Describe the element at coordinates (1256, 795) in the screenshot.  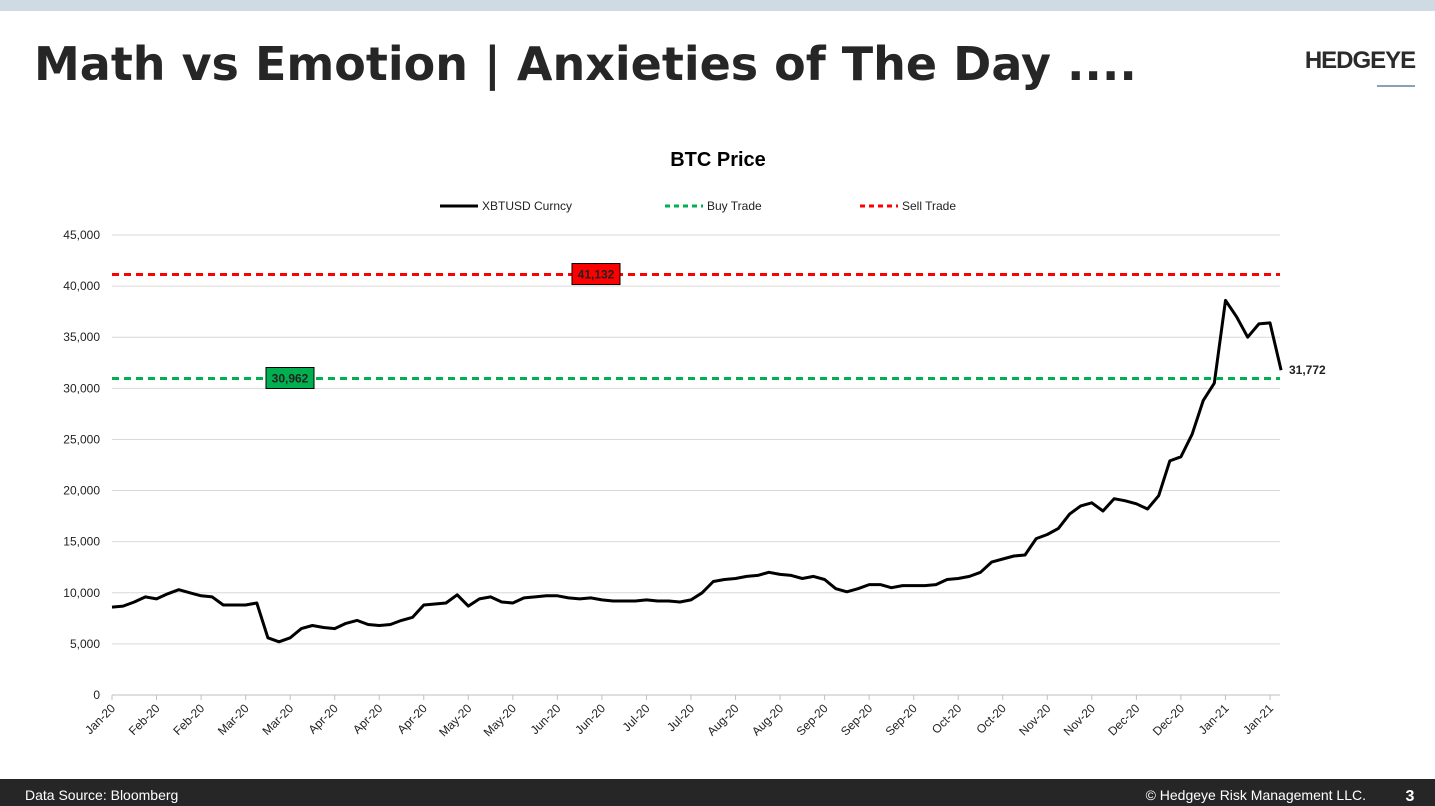
I see `copyright: © Hedgeye Risk Management LLC.` at that location.